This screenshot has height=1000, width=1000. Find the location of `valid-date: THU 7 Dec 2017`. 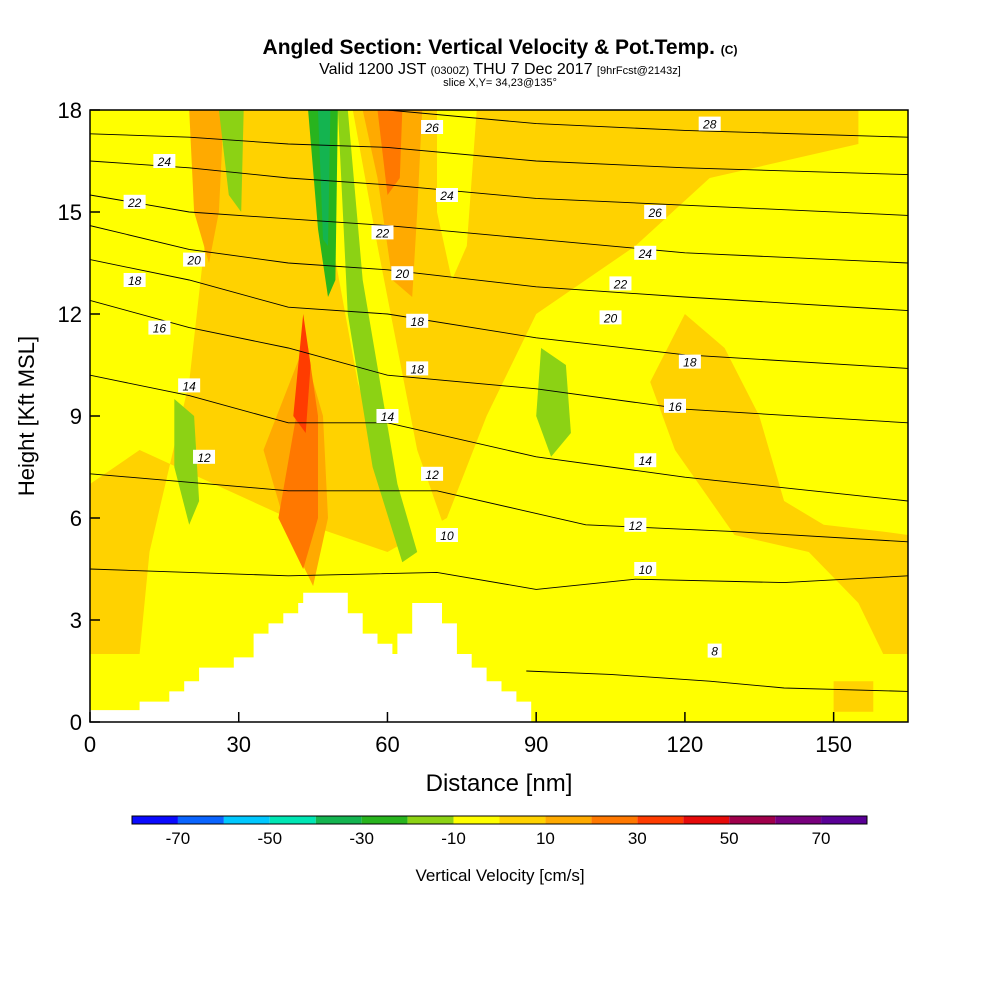

valid-date: THU 7 Dec 2017 is located at coordinates (533, 69).